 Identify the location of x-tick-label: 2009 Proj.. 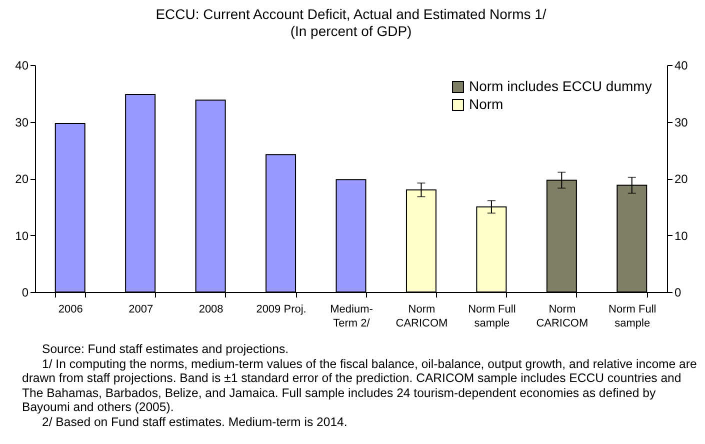
(281, 310).